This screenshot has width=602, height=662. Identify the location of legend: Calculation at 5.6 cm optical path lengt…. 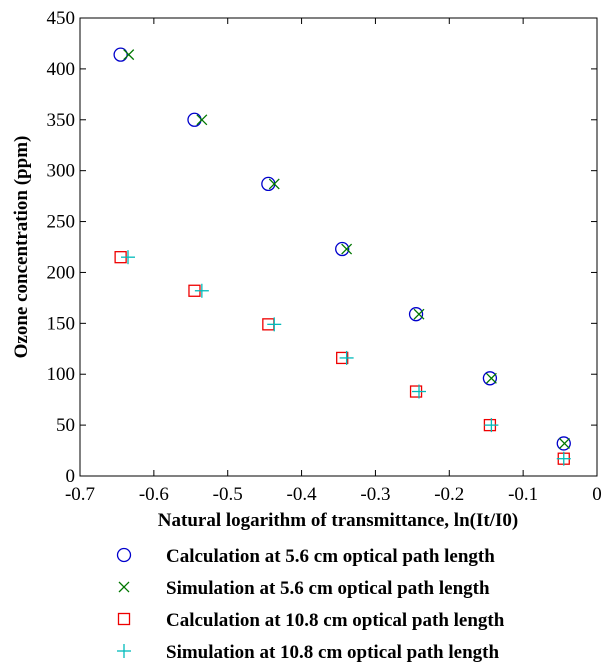
(310, 604).